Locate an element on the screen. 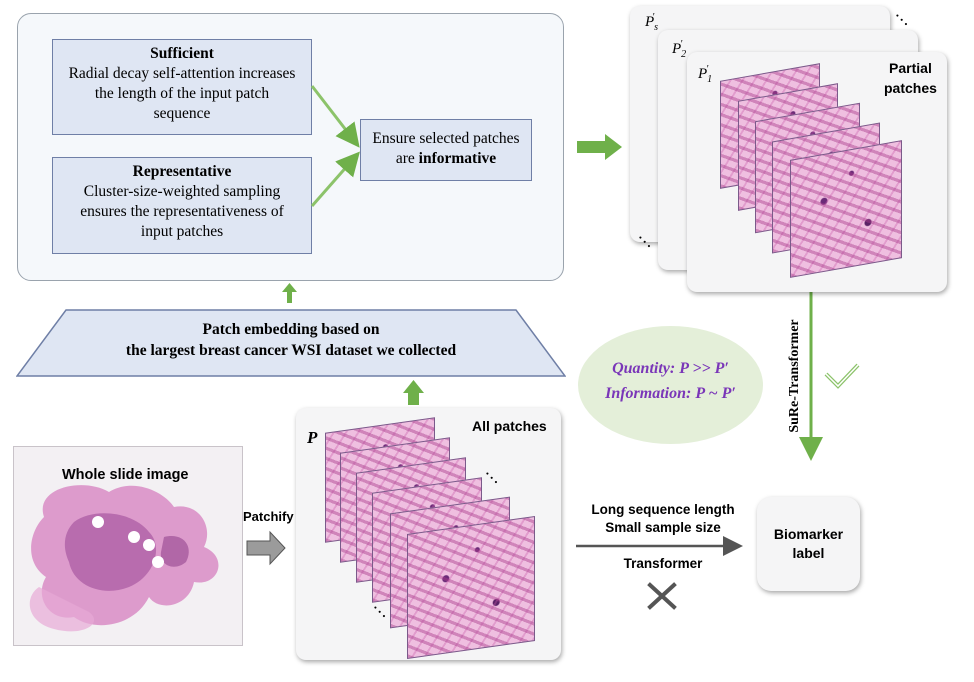 This screenshot has height=682, width=974. partial-patches-label: Partial patches is located at coordinates (910, 78).